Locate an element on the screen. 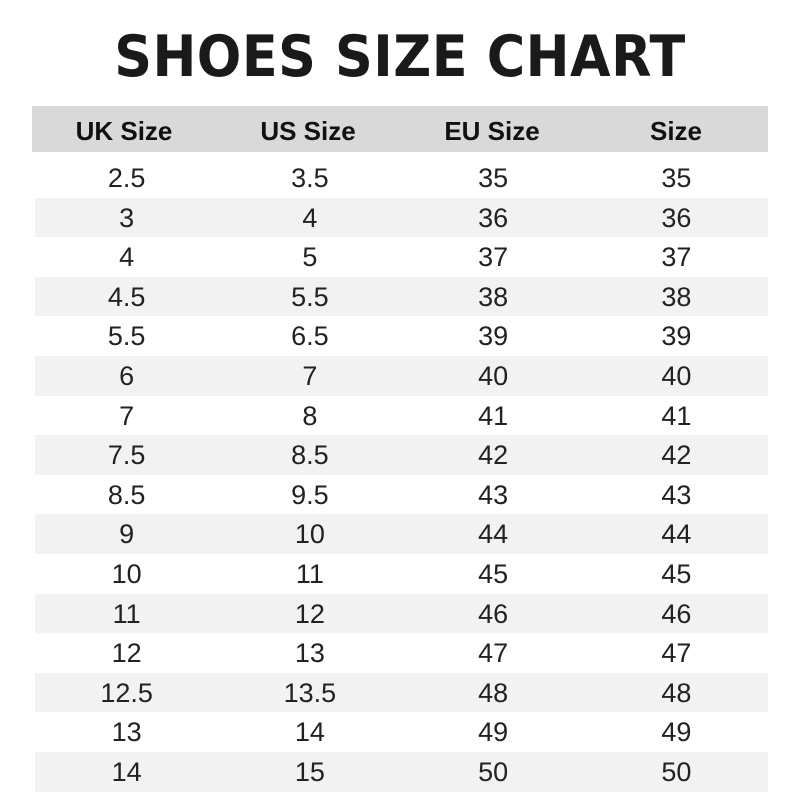  table-row: 14 15 50 50 is located at coordinates (401, 771).